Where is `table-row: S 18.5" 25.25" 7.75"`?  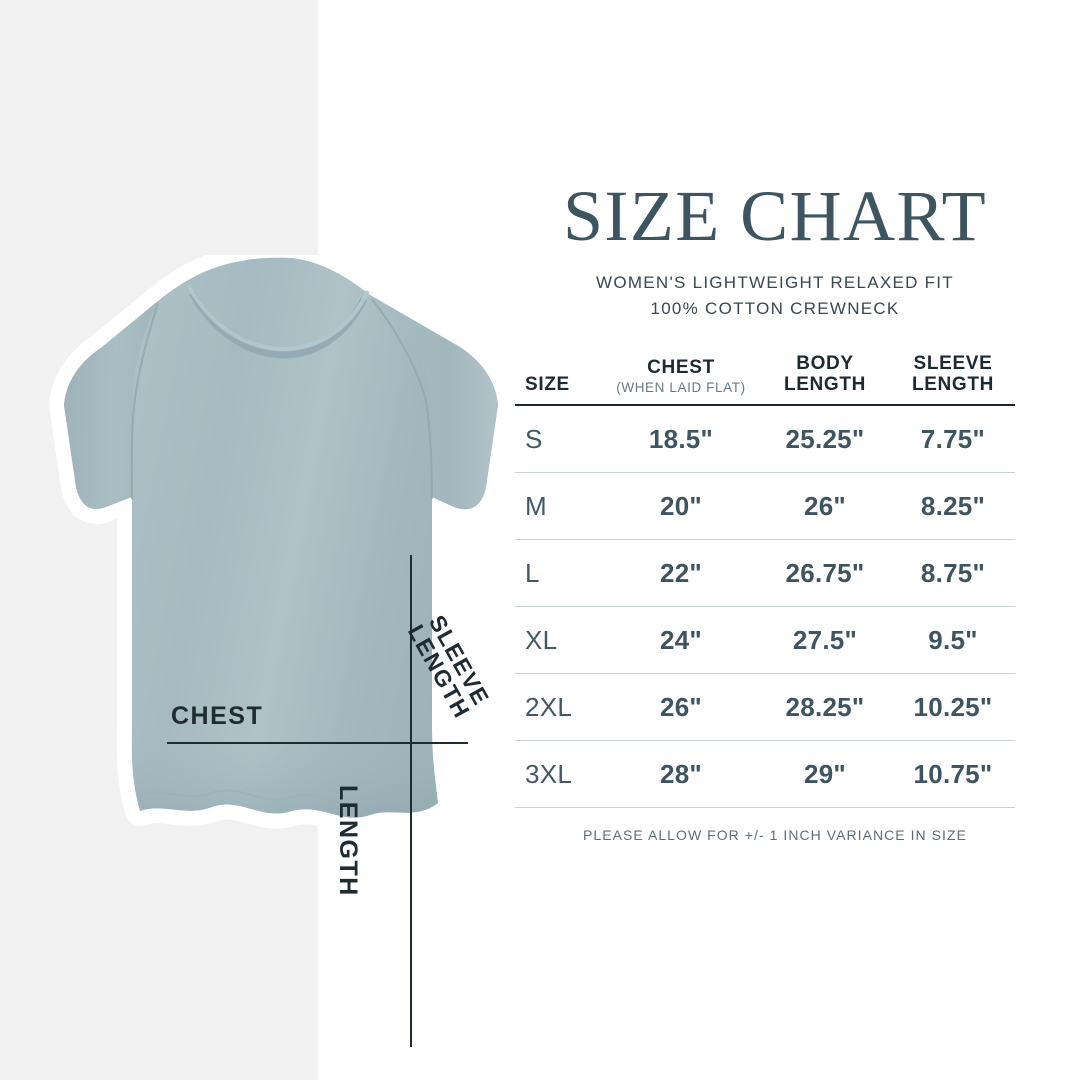 table-row: S 18.5" 25.25" 7.75" is located at coordinates (765, 439).